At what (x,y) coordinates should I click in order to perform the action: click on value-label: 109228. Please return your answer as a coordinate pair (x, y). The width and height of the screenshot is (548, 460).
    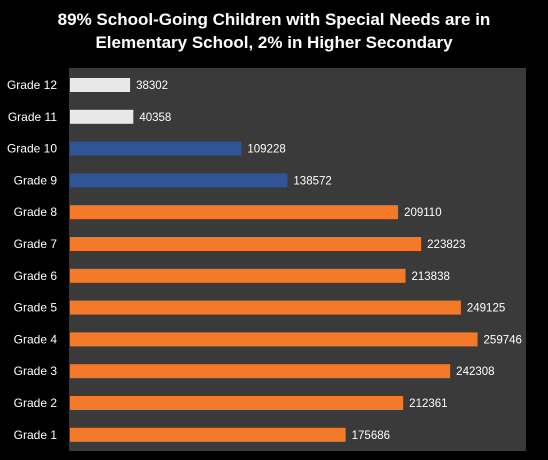
    Looking at the image, I should click on (266, 150).